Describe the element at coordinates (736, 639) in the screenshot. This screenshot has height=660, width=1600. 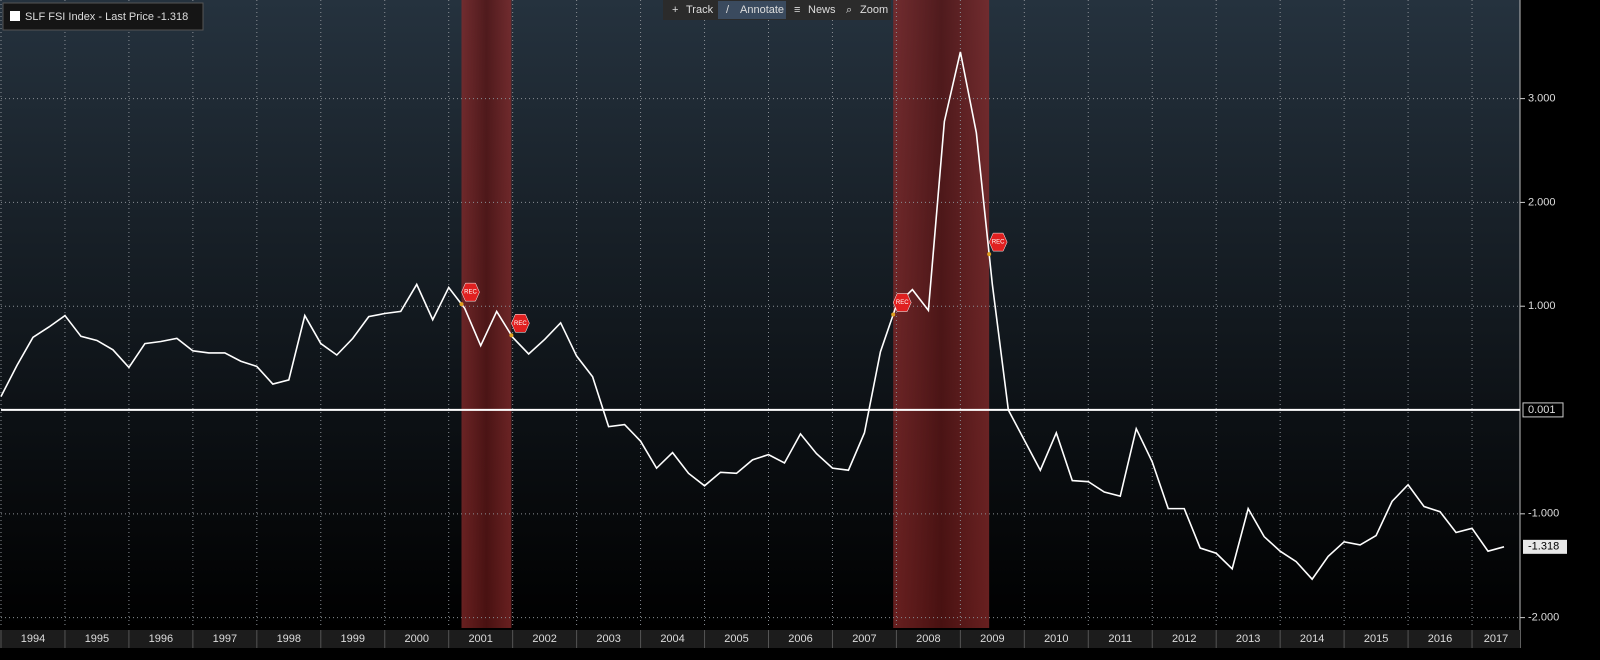
I see `x-tick-label: 2005` at that location.